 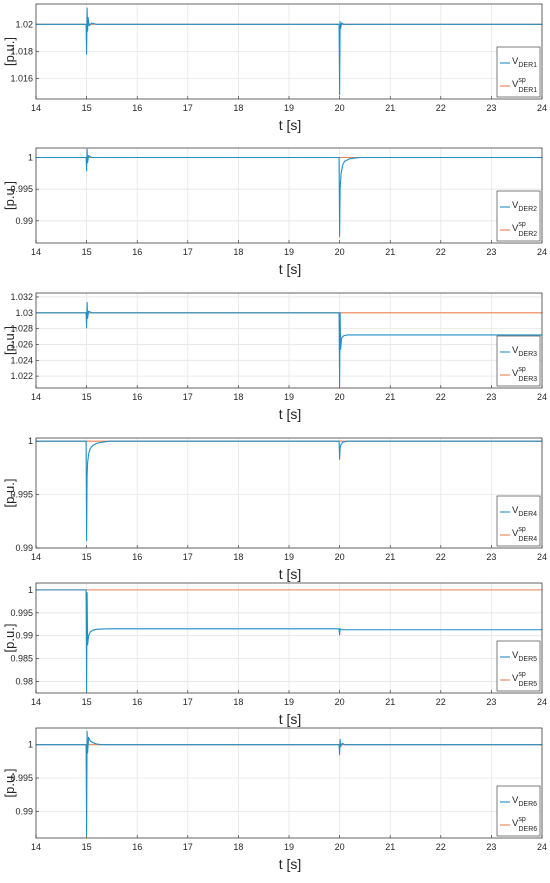 What do you see at coordinates (524, 374) in the screenshot?
I see `legend-entry: Vsp DER3` at bounding box center [524, 374].